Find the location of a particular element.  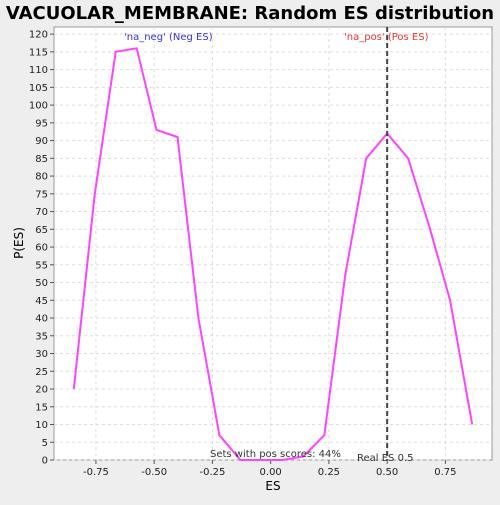

y-tick-label: 65 is located at coordinates (41, 230).